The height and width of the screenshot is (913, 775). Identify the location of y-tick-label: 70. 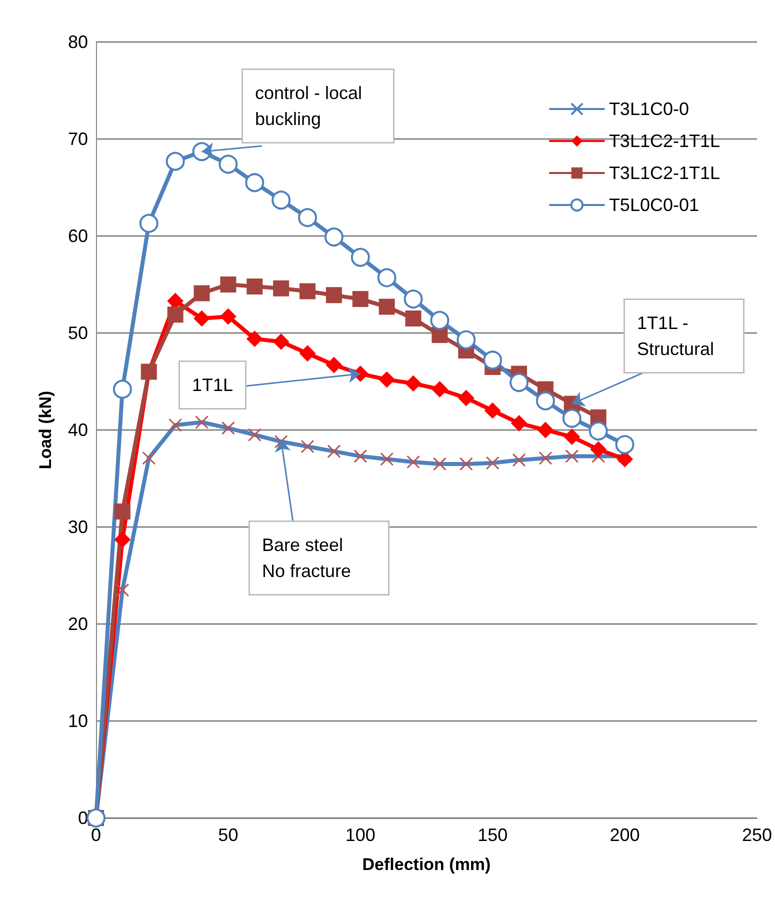
(78, 139).